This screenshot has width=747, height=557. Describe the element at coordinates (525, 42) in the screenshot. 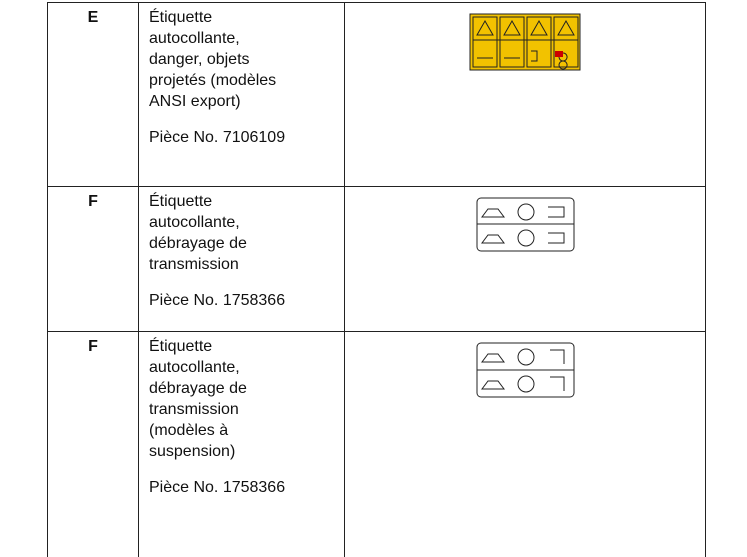

I see `decal-danger` at that location.